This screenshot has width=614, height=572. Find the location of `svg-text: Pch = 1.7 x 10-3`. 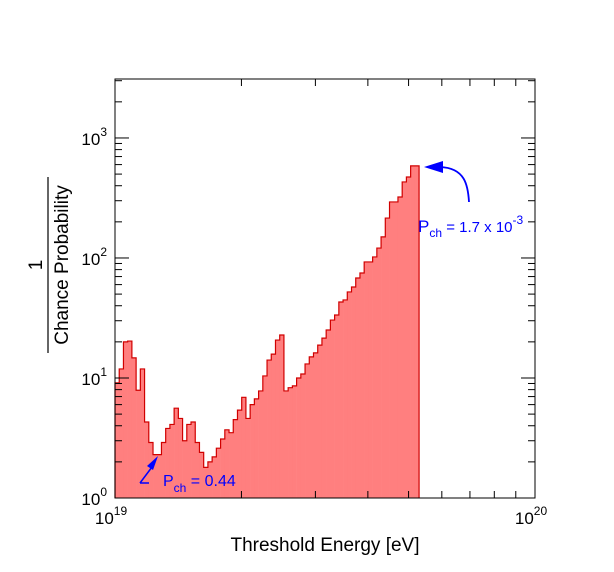

svg-text: Pch = 1.7 x 10-3 is located at coordinates (470, 226).